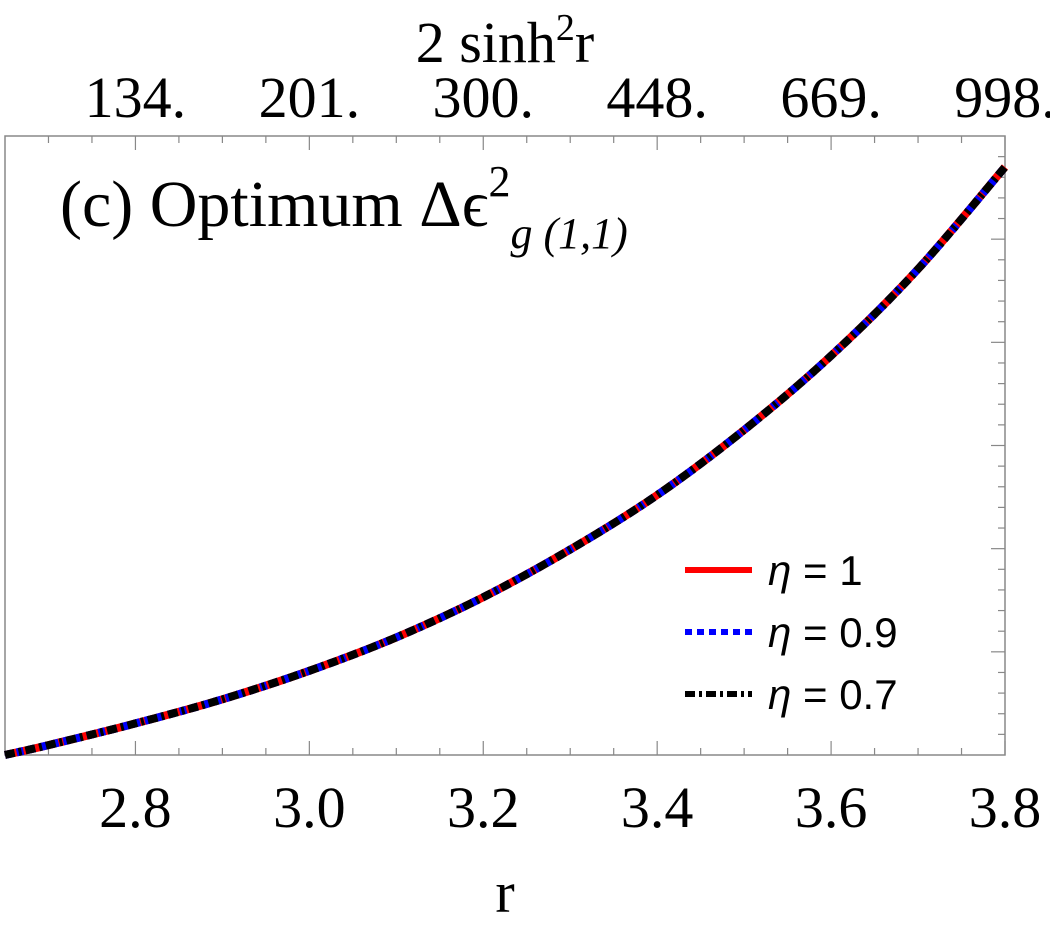  What do you see at coordinates (1002, 97) in the screenshot?
I see `x2-tick-label: 998.` at bounding box center [1002, 97].